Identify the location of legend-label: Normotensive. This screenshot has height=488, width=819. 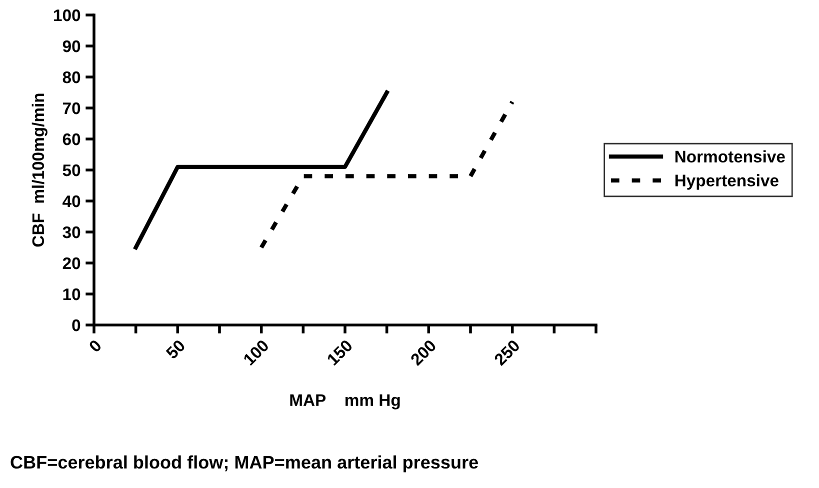
(730, 156).